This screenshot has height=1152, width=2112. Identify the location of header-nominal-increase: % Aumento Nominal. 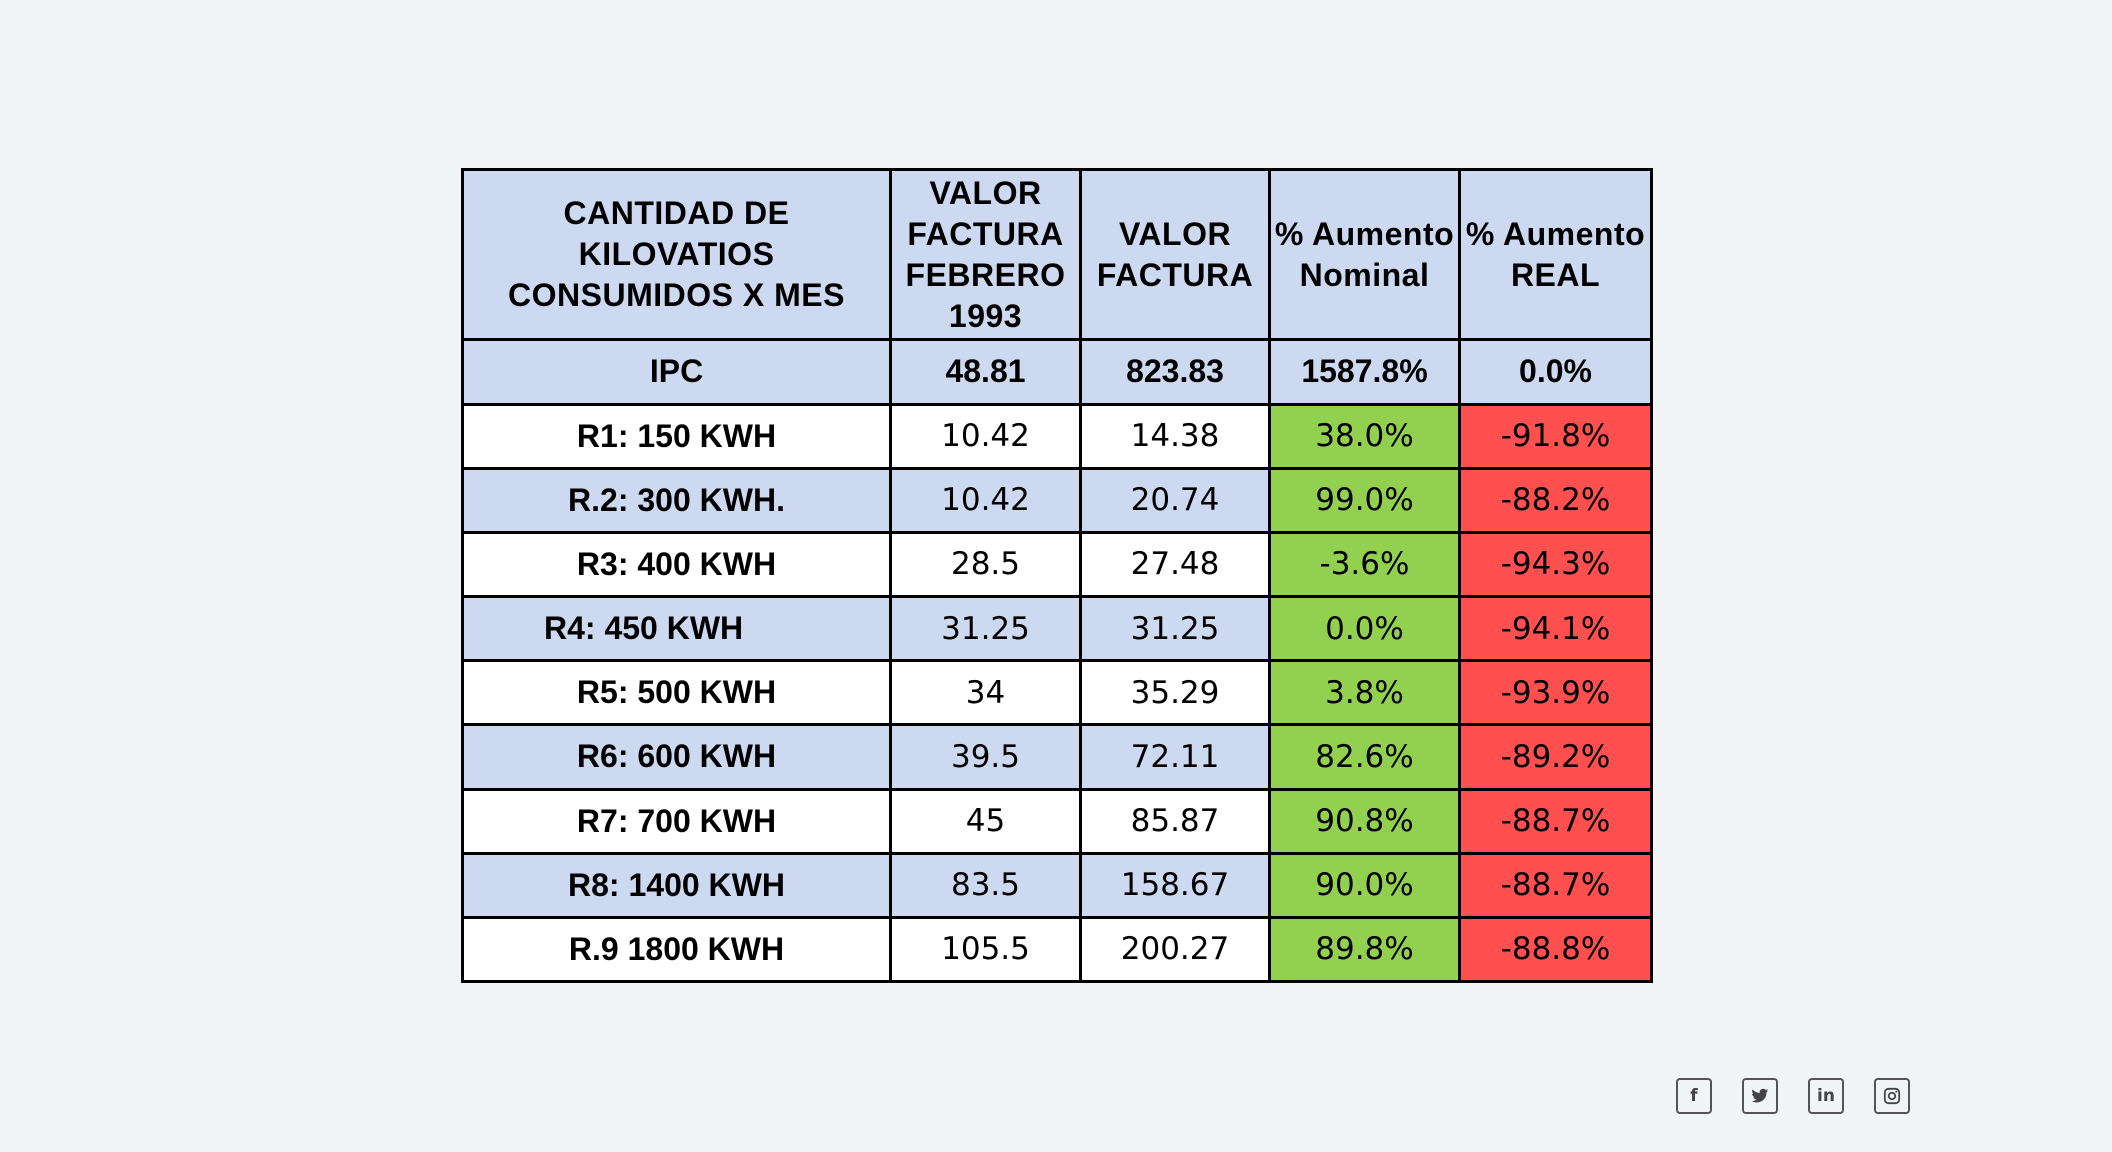
(1364, 254).